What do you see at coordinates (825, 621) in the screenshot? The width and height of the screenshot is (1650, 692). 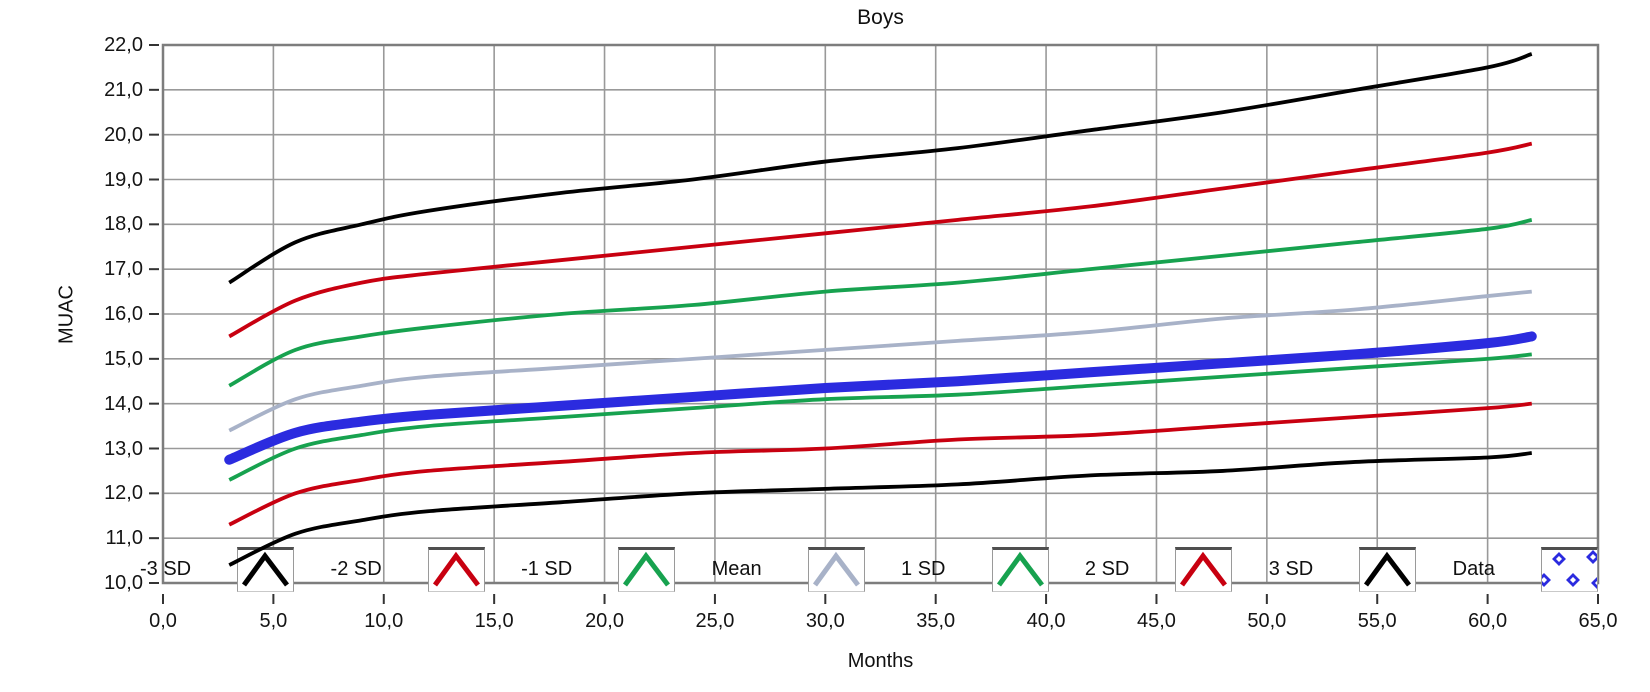 I see `x-tick-label: 30,0` at bounding box center [825, 621].